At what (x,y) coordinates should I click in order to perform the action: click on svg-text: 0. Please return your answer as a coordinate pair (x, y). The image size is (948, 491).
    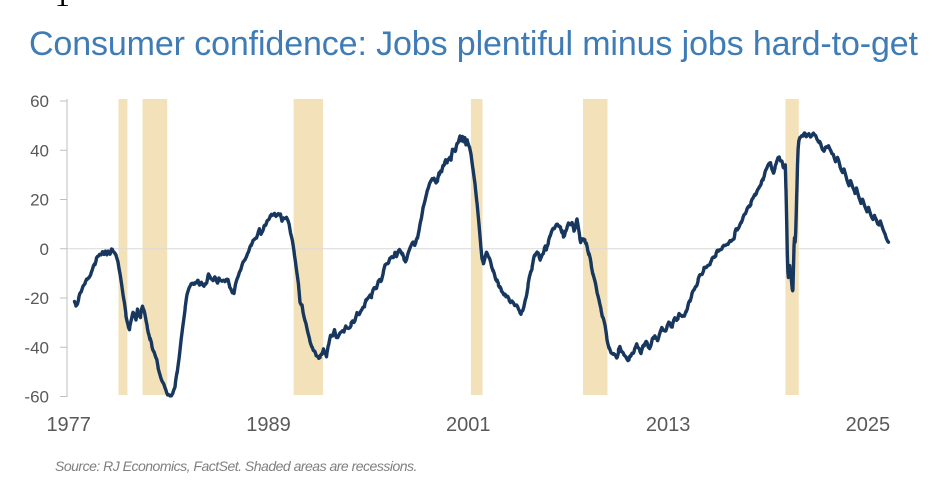
    Looking at the image, I should click on (44, 249).